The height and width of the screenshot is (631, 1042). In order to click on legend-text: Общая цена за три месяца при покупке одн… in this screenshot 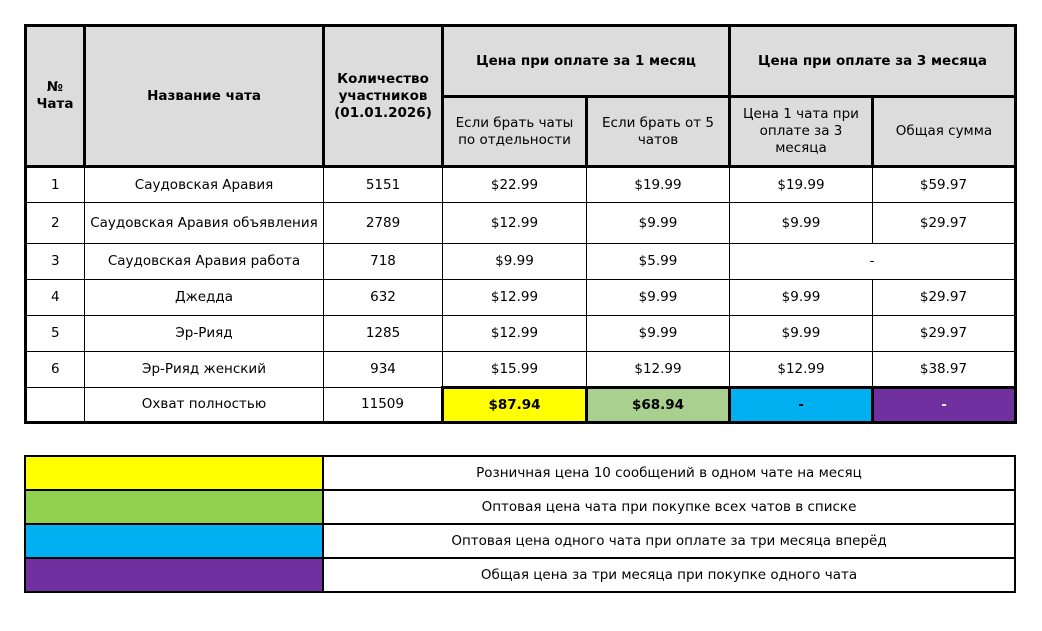, I will do `click(669, 575)`.